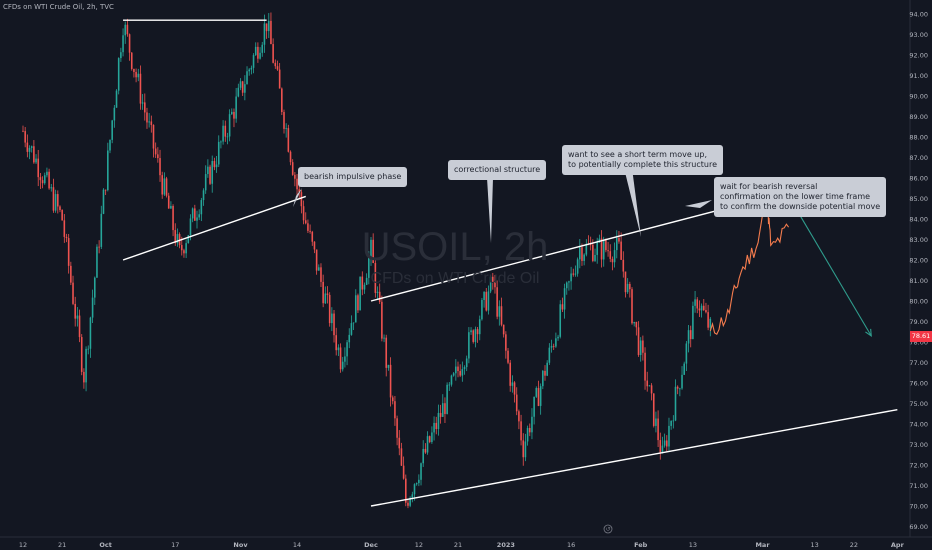 Image resolution: width=932 pixels, height=550 pixels. I want to click on y-tick-label: 73.00, so click(918, 445).